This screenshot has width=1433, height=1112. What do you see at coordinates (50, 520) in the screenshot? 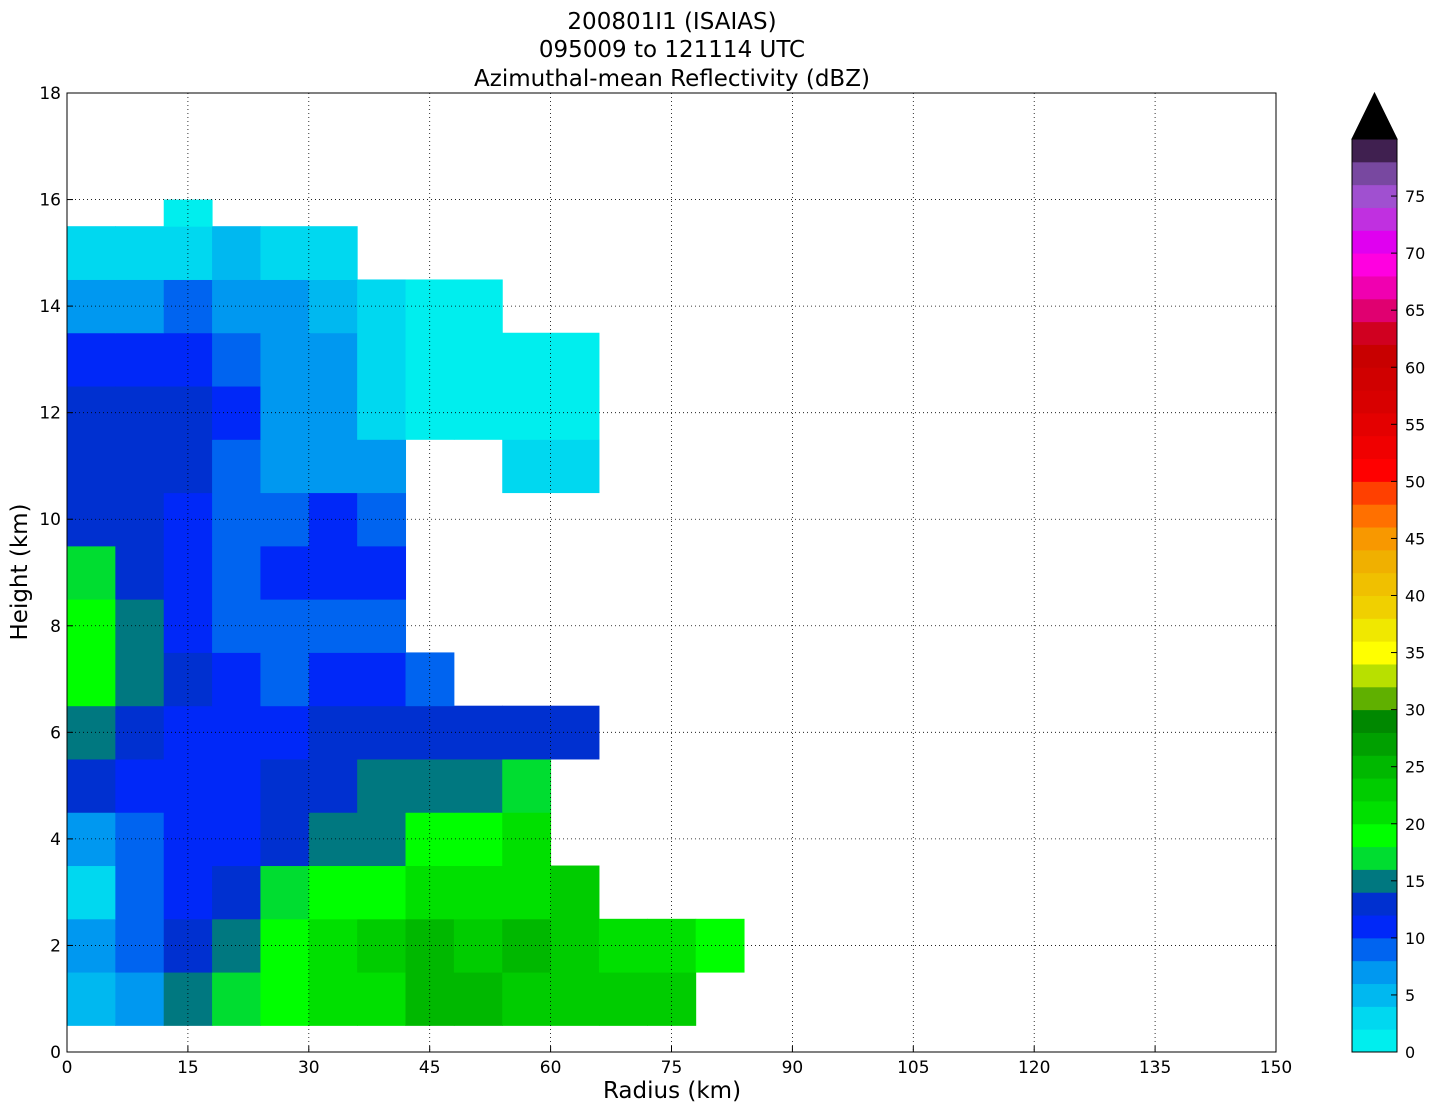
I see `y-tick-label: 10` at bounding box center [50, 520].